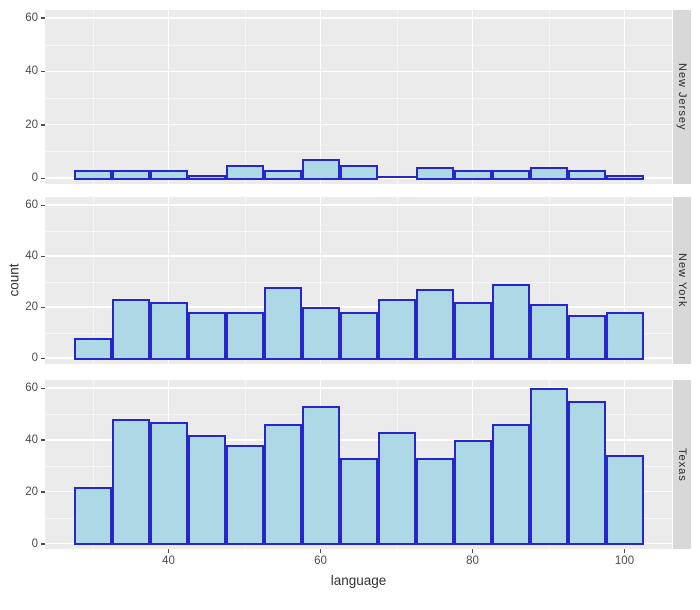 This screenshot has height=610, width=700. Describe the element at coordinates (14, 279) in the screenshot. I see `y-axis-title: count` at that location.